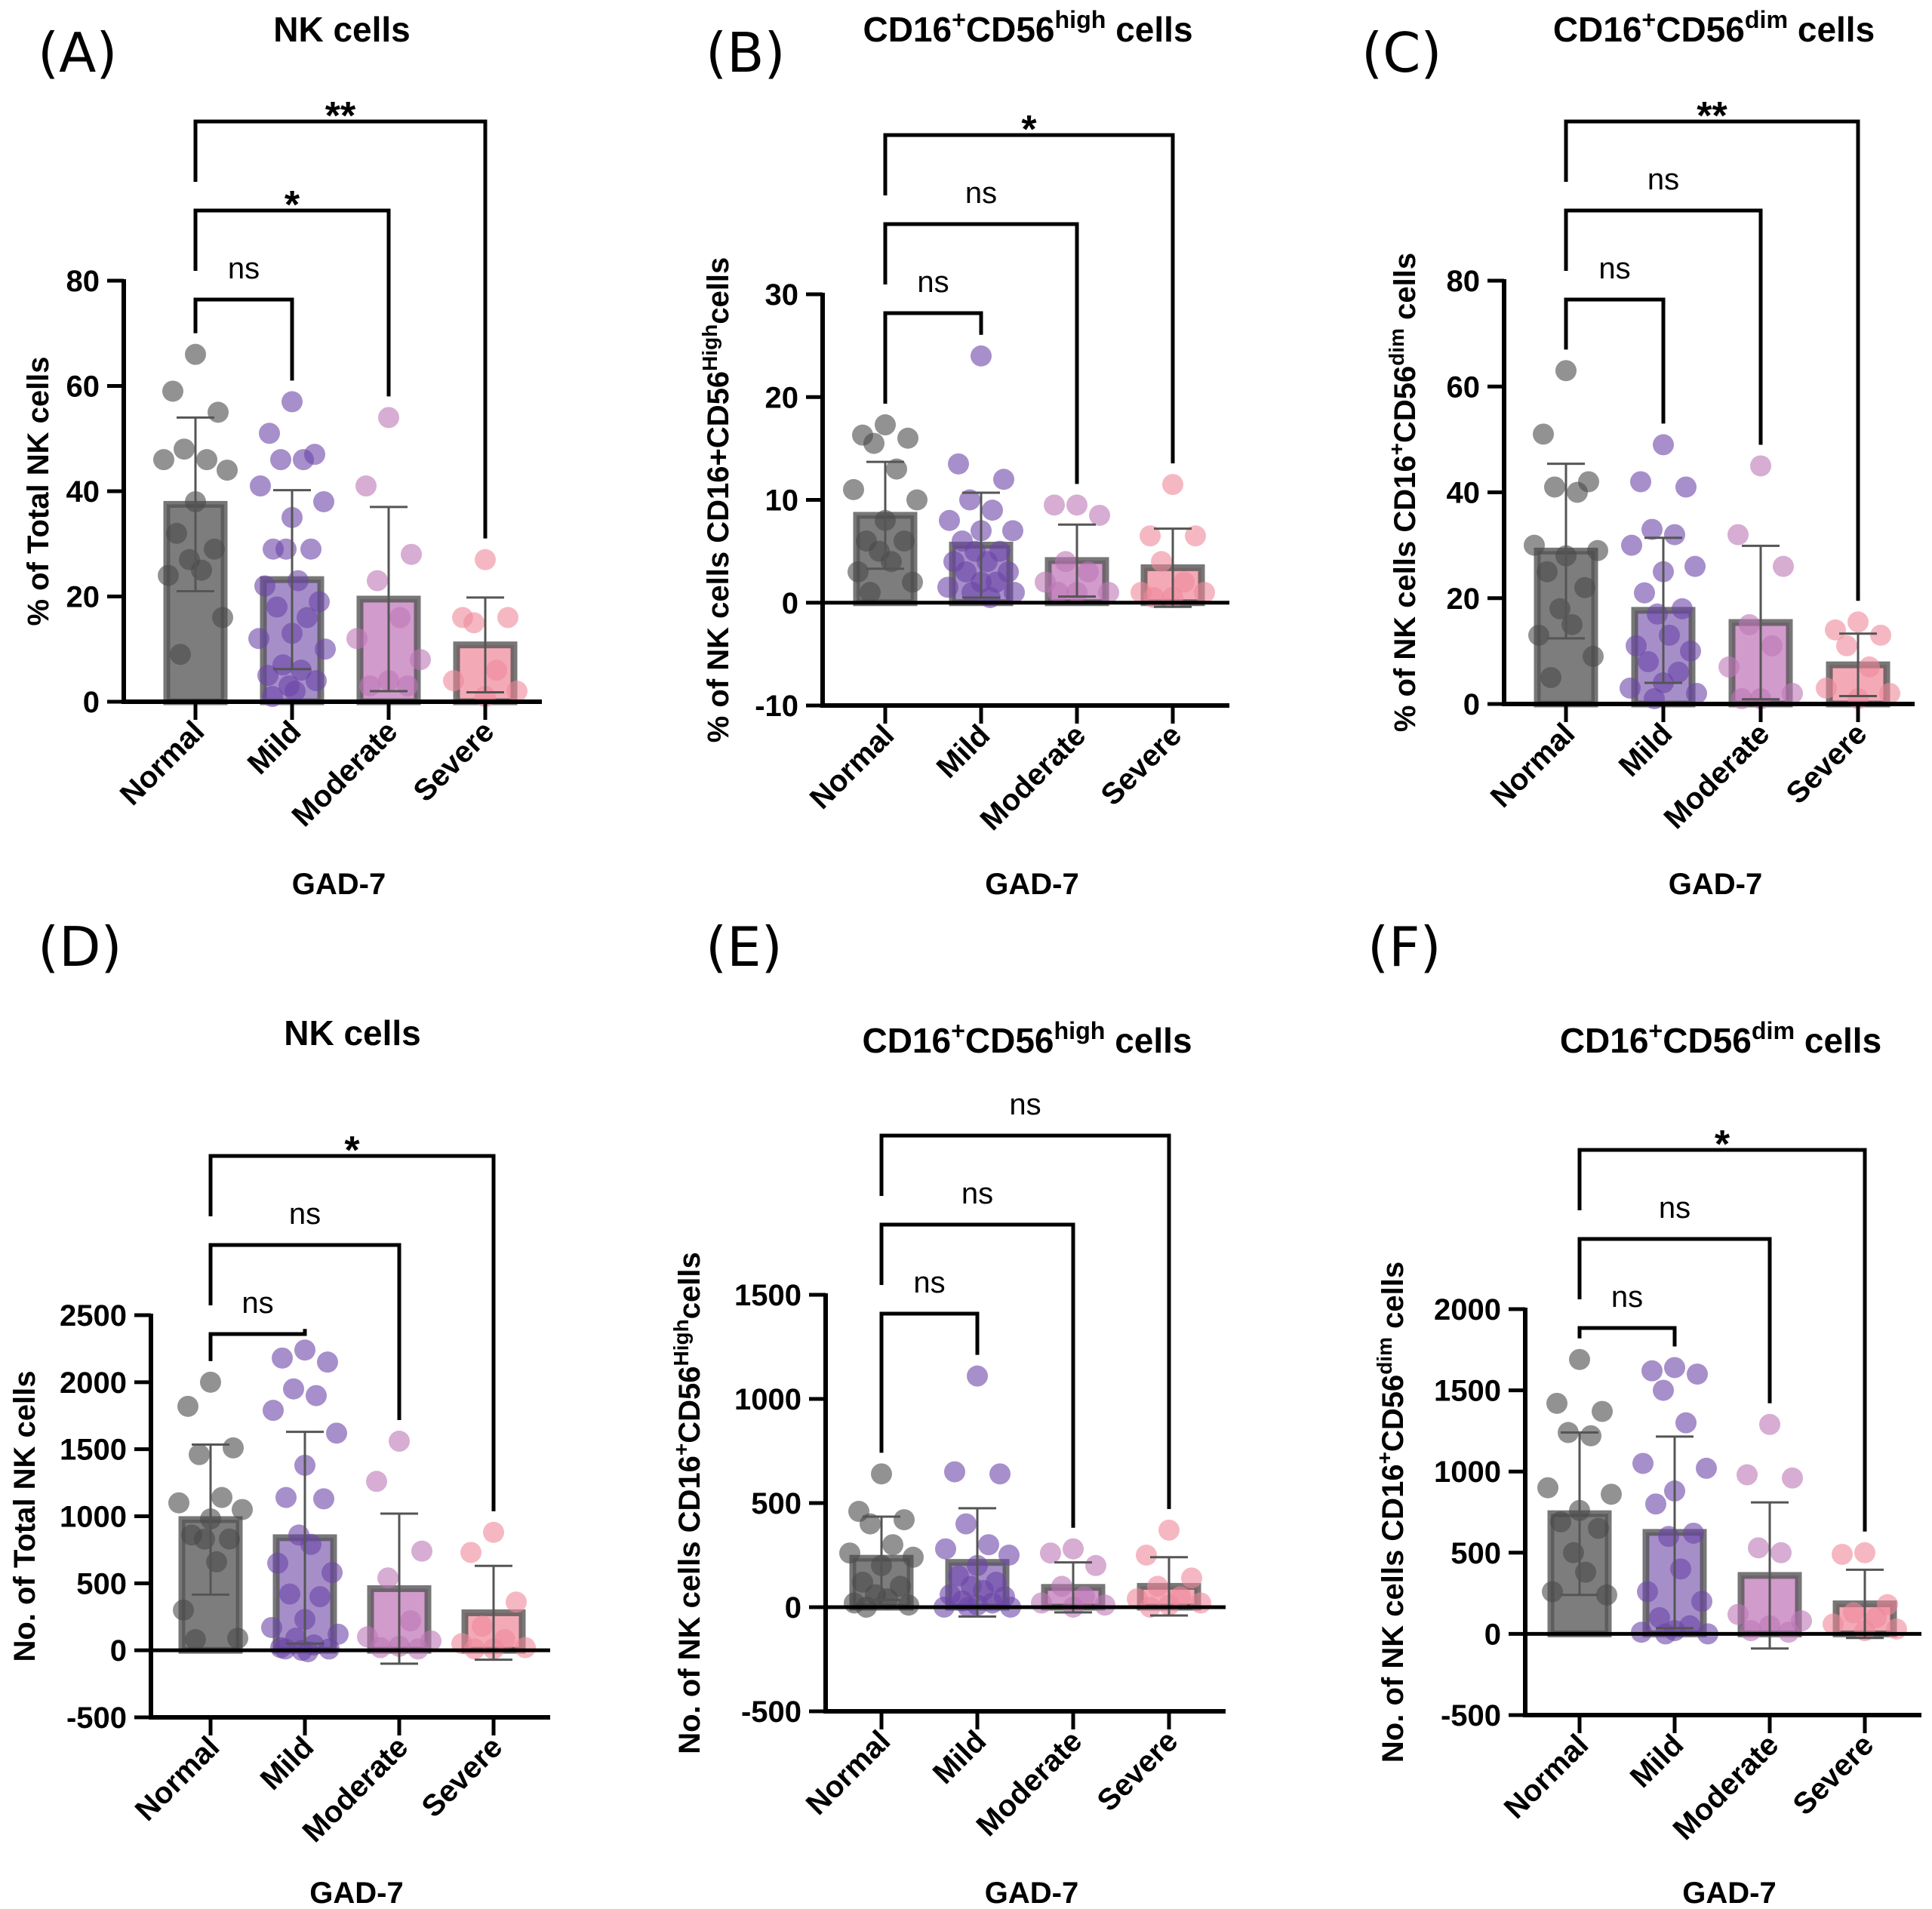 The image size is (1932, 1909). I want to click on superscript: +, so click(959, 19).